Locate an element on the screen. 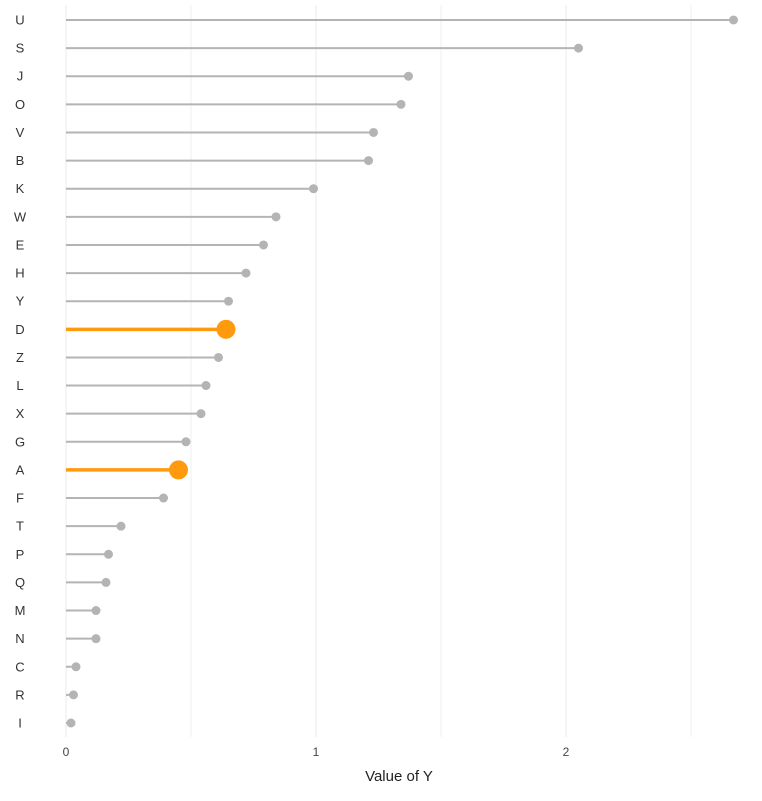 The image size is (762, 801). y-tick-label: C is located at coordinates (19, 666).